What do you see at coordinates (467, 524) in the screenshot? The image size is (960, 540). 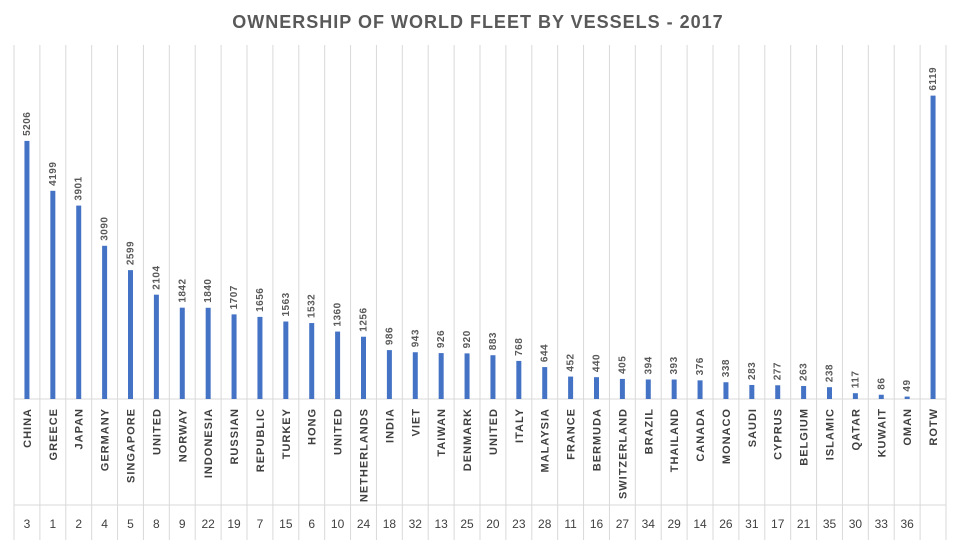 I see `rank-label: 25` at bounding box center [467, 524].